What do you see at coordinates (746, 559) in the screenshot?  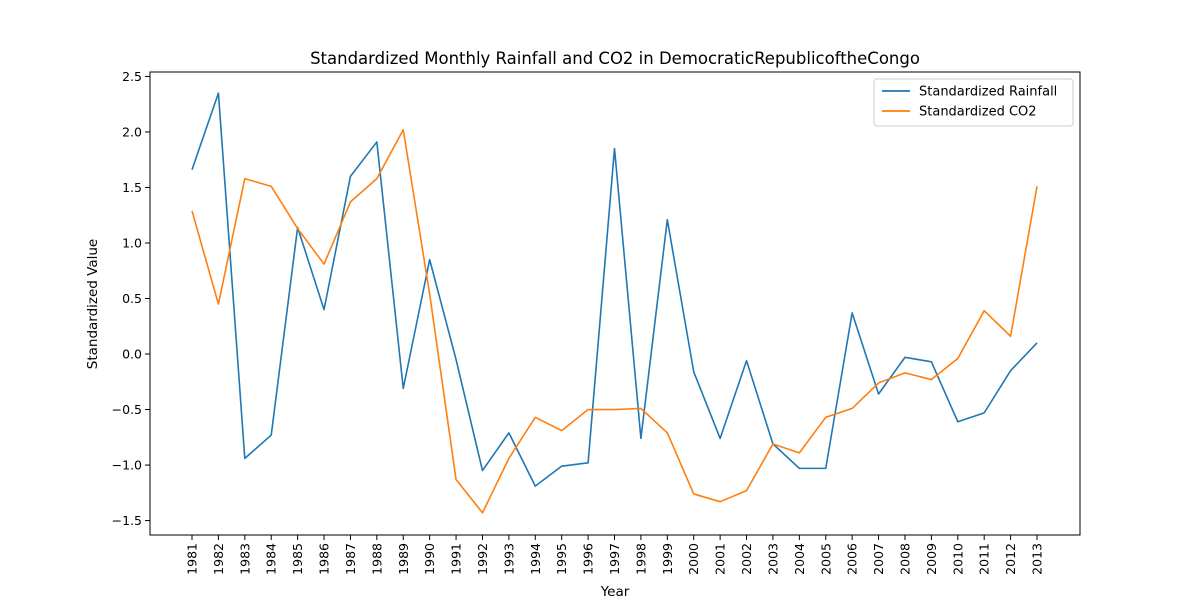 I see `x-tick-label: 2002` at bounding box center [746, 559].